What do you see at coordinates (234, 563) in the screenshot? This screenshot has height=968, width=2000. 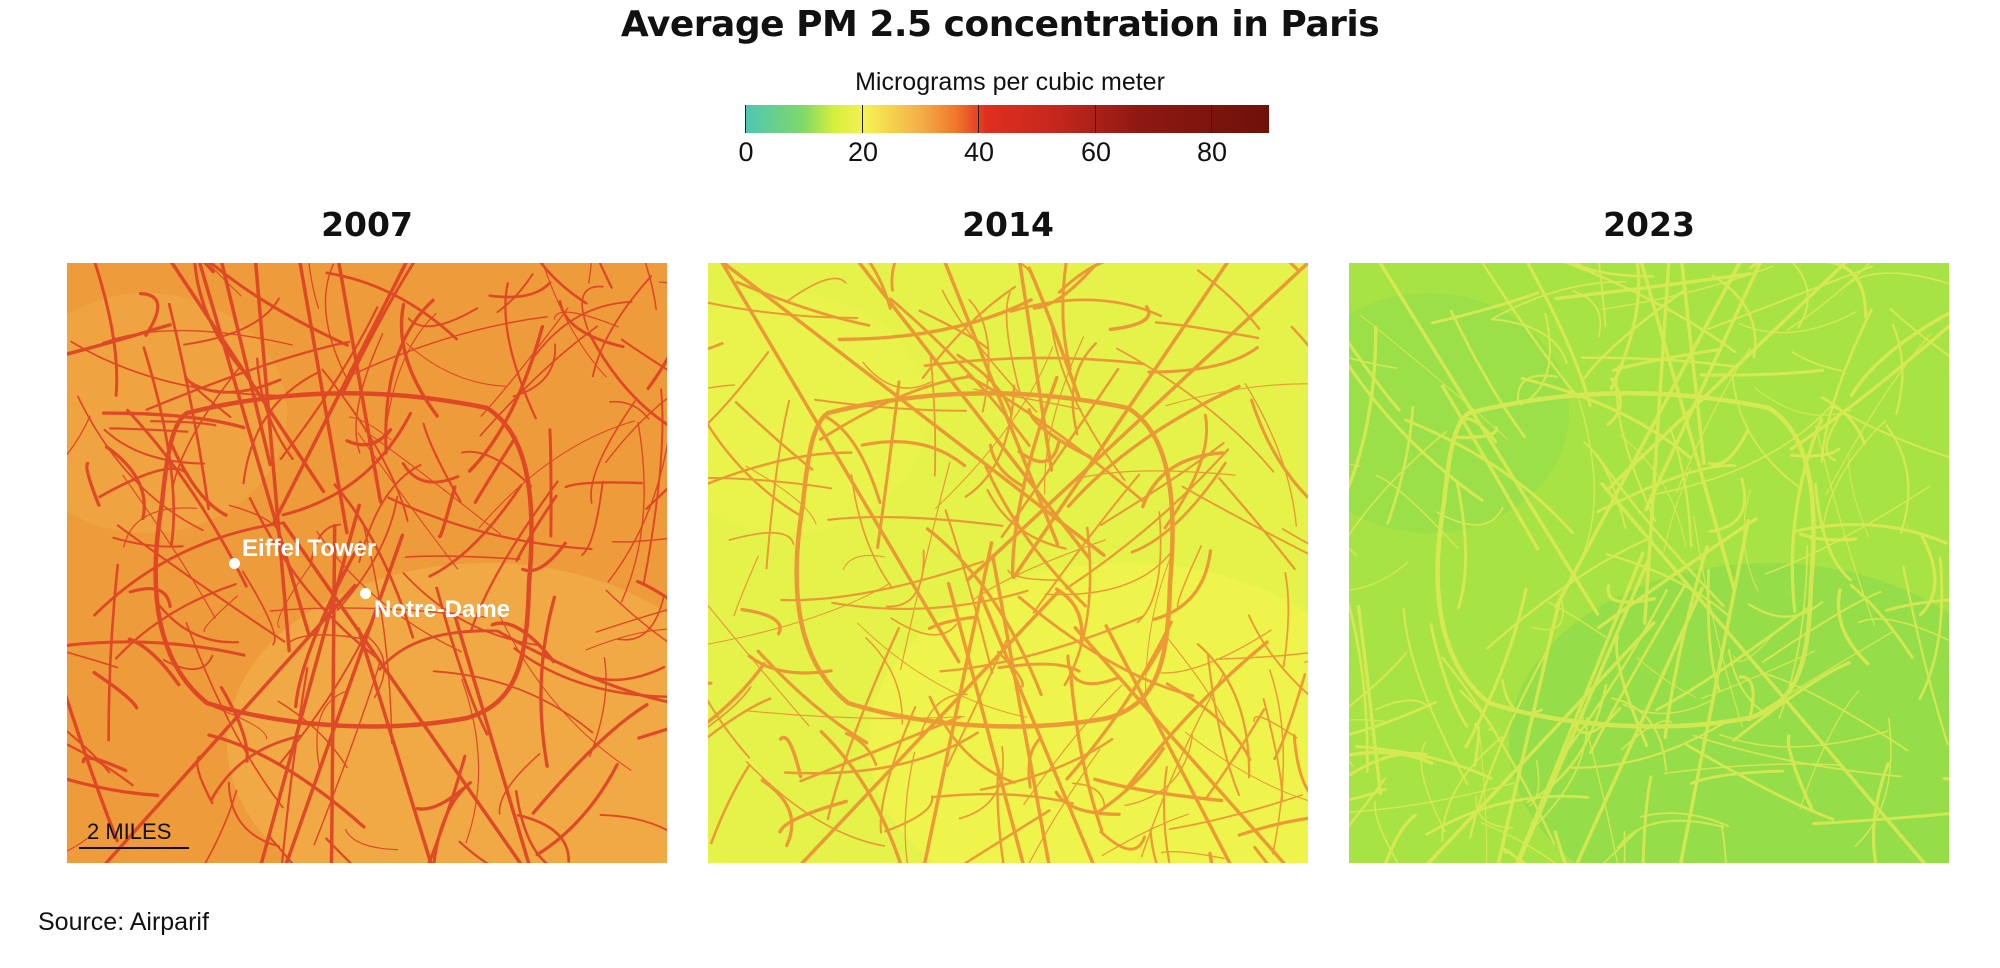 I see `eiffel-tower-marker` at bounding box center [234, 563].